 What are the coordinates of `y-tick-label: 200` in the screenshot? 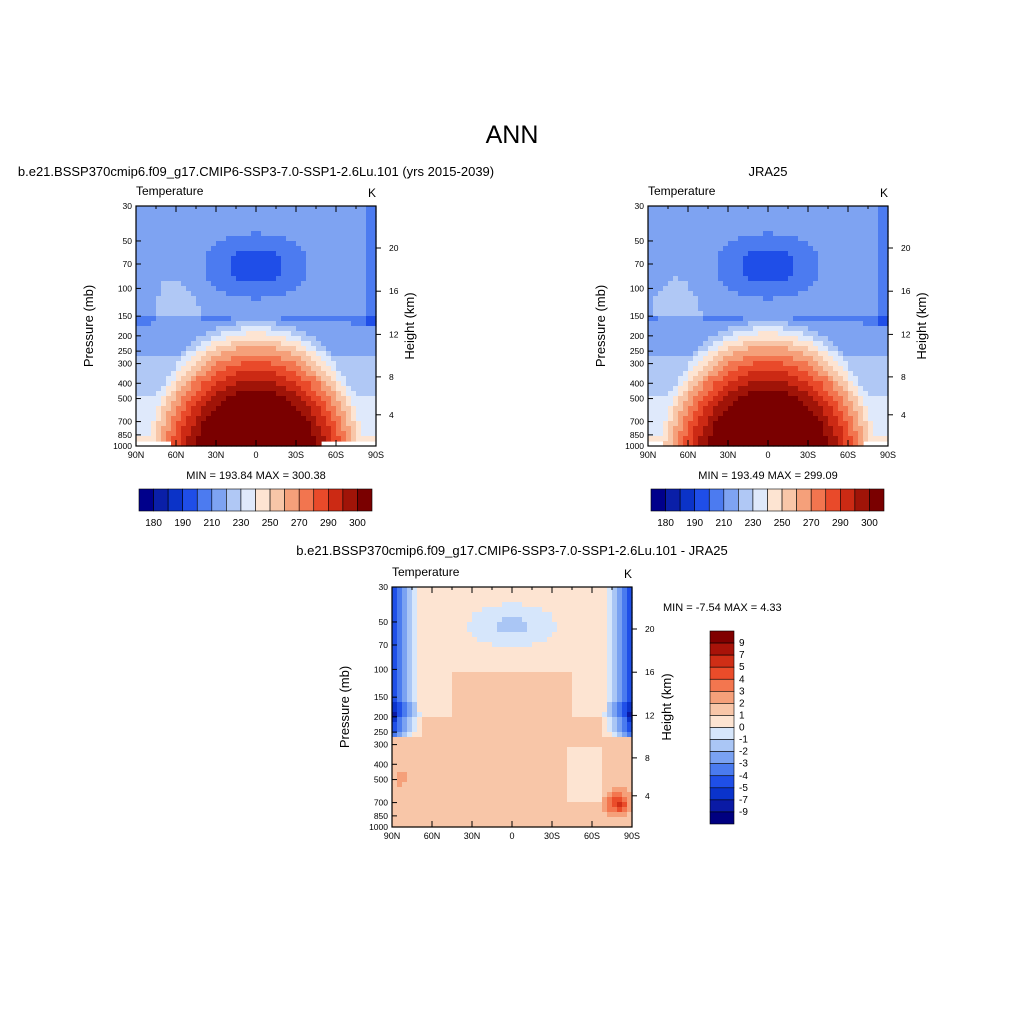 It's located at (125, 336).